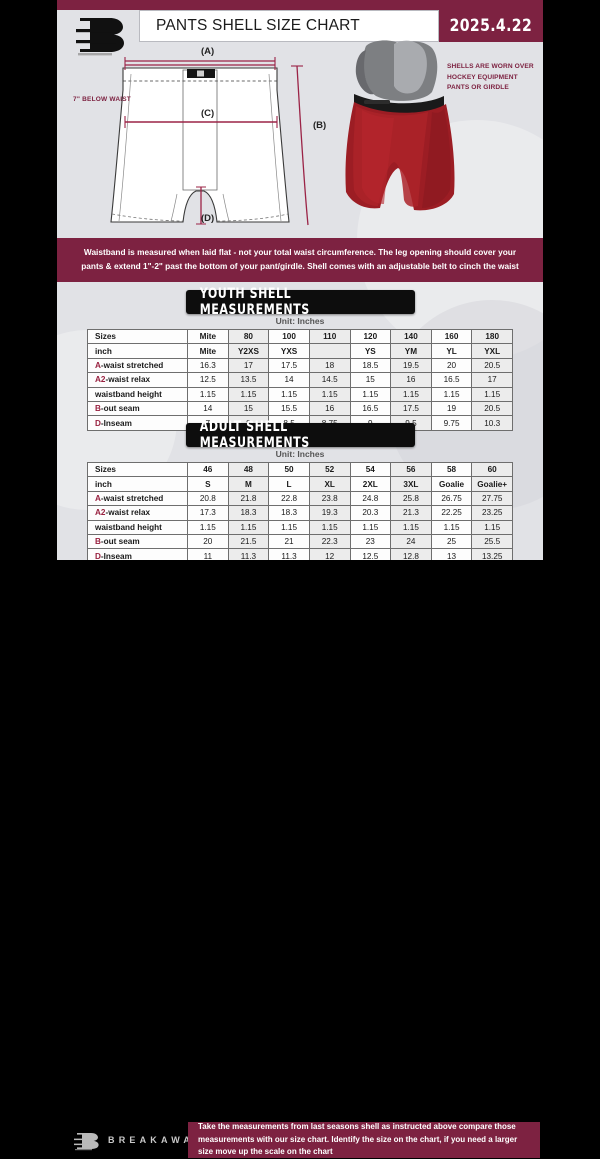 Image resolution: width=600 pixels, height=1159 pixels. What do you see at coordinates (248, 380) in the screenshot?
I see `table-cell: 13.5` at bounding box center [248, 380].